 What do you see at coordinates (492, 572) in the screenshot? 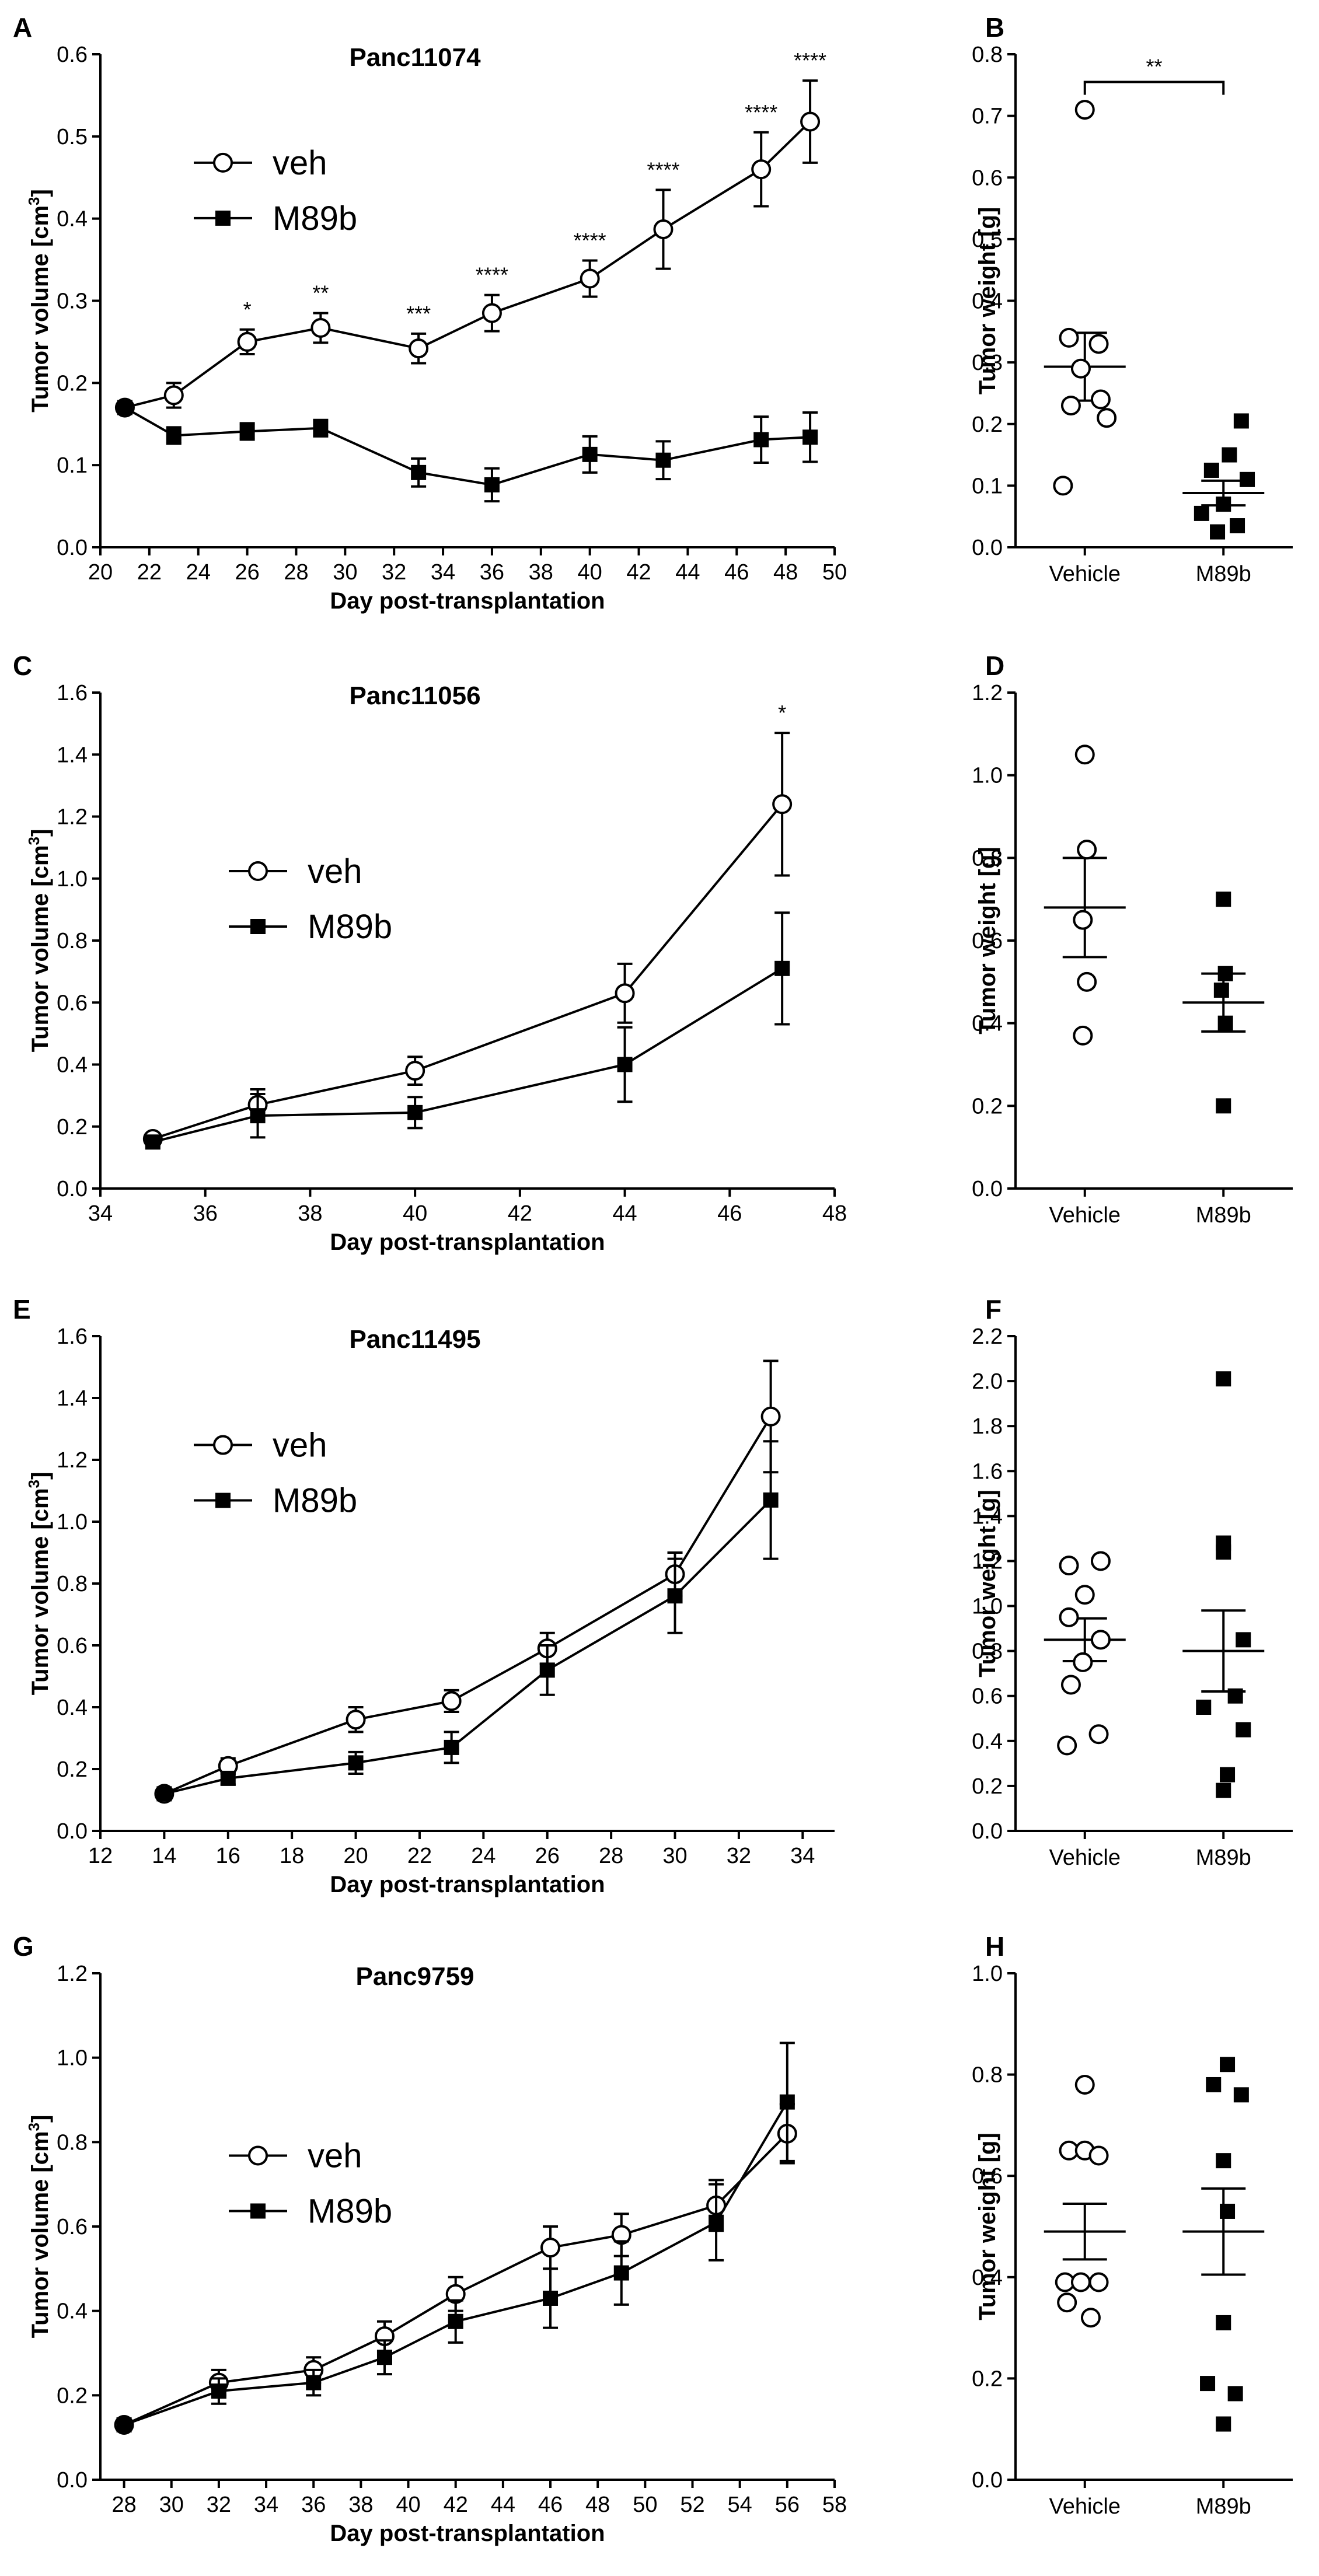
I see `x-tick-label: 36` at bounding box center [492, 572].